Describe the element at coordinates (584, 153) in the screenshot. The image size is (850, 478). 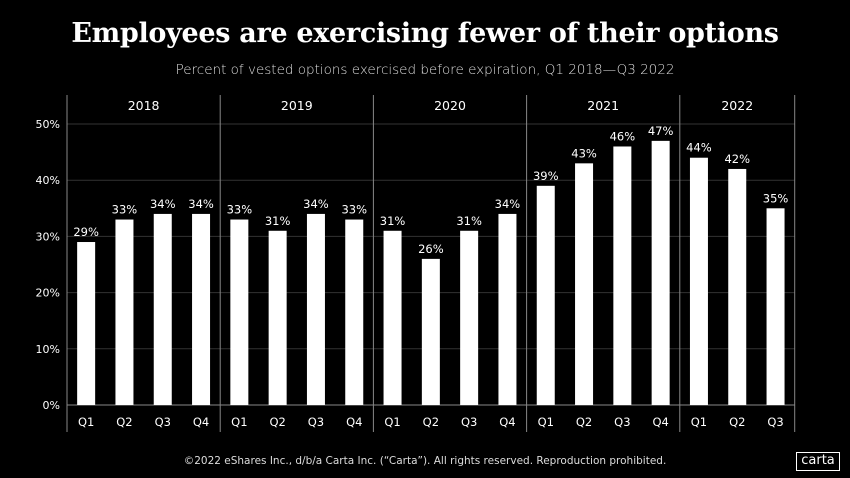
I see `data-label: 43%` at that location.